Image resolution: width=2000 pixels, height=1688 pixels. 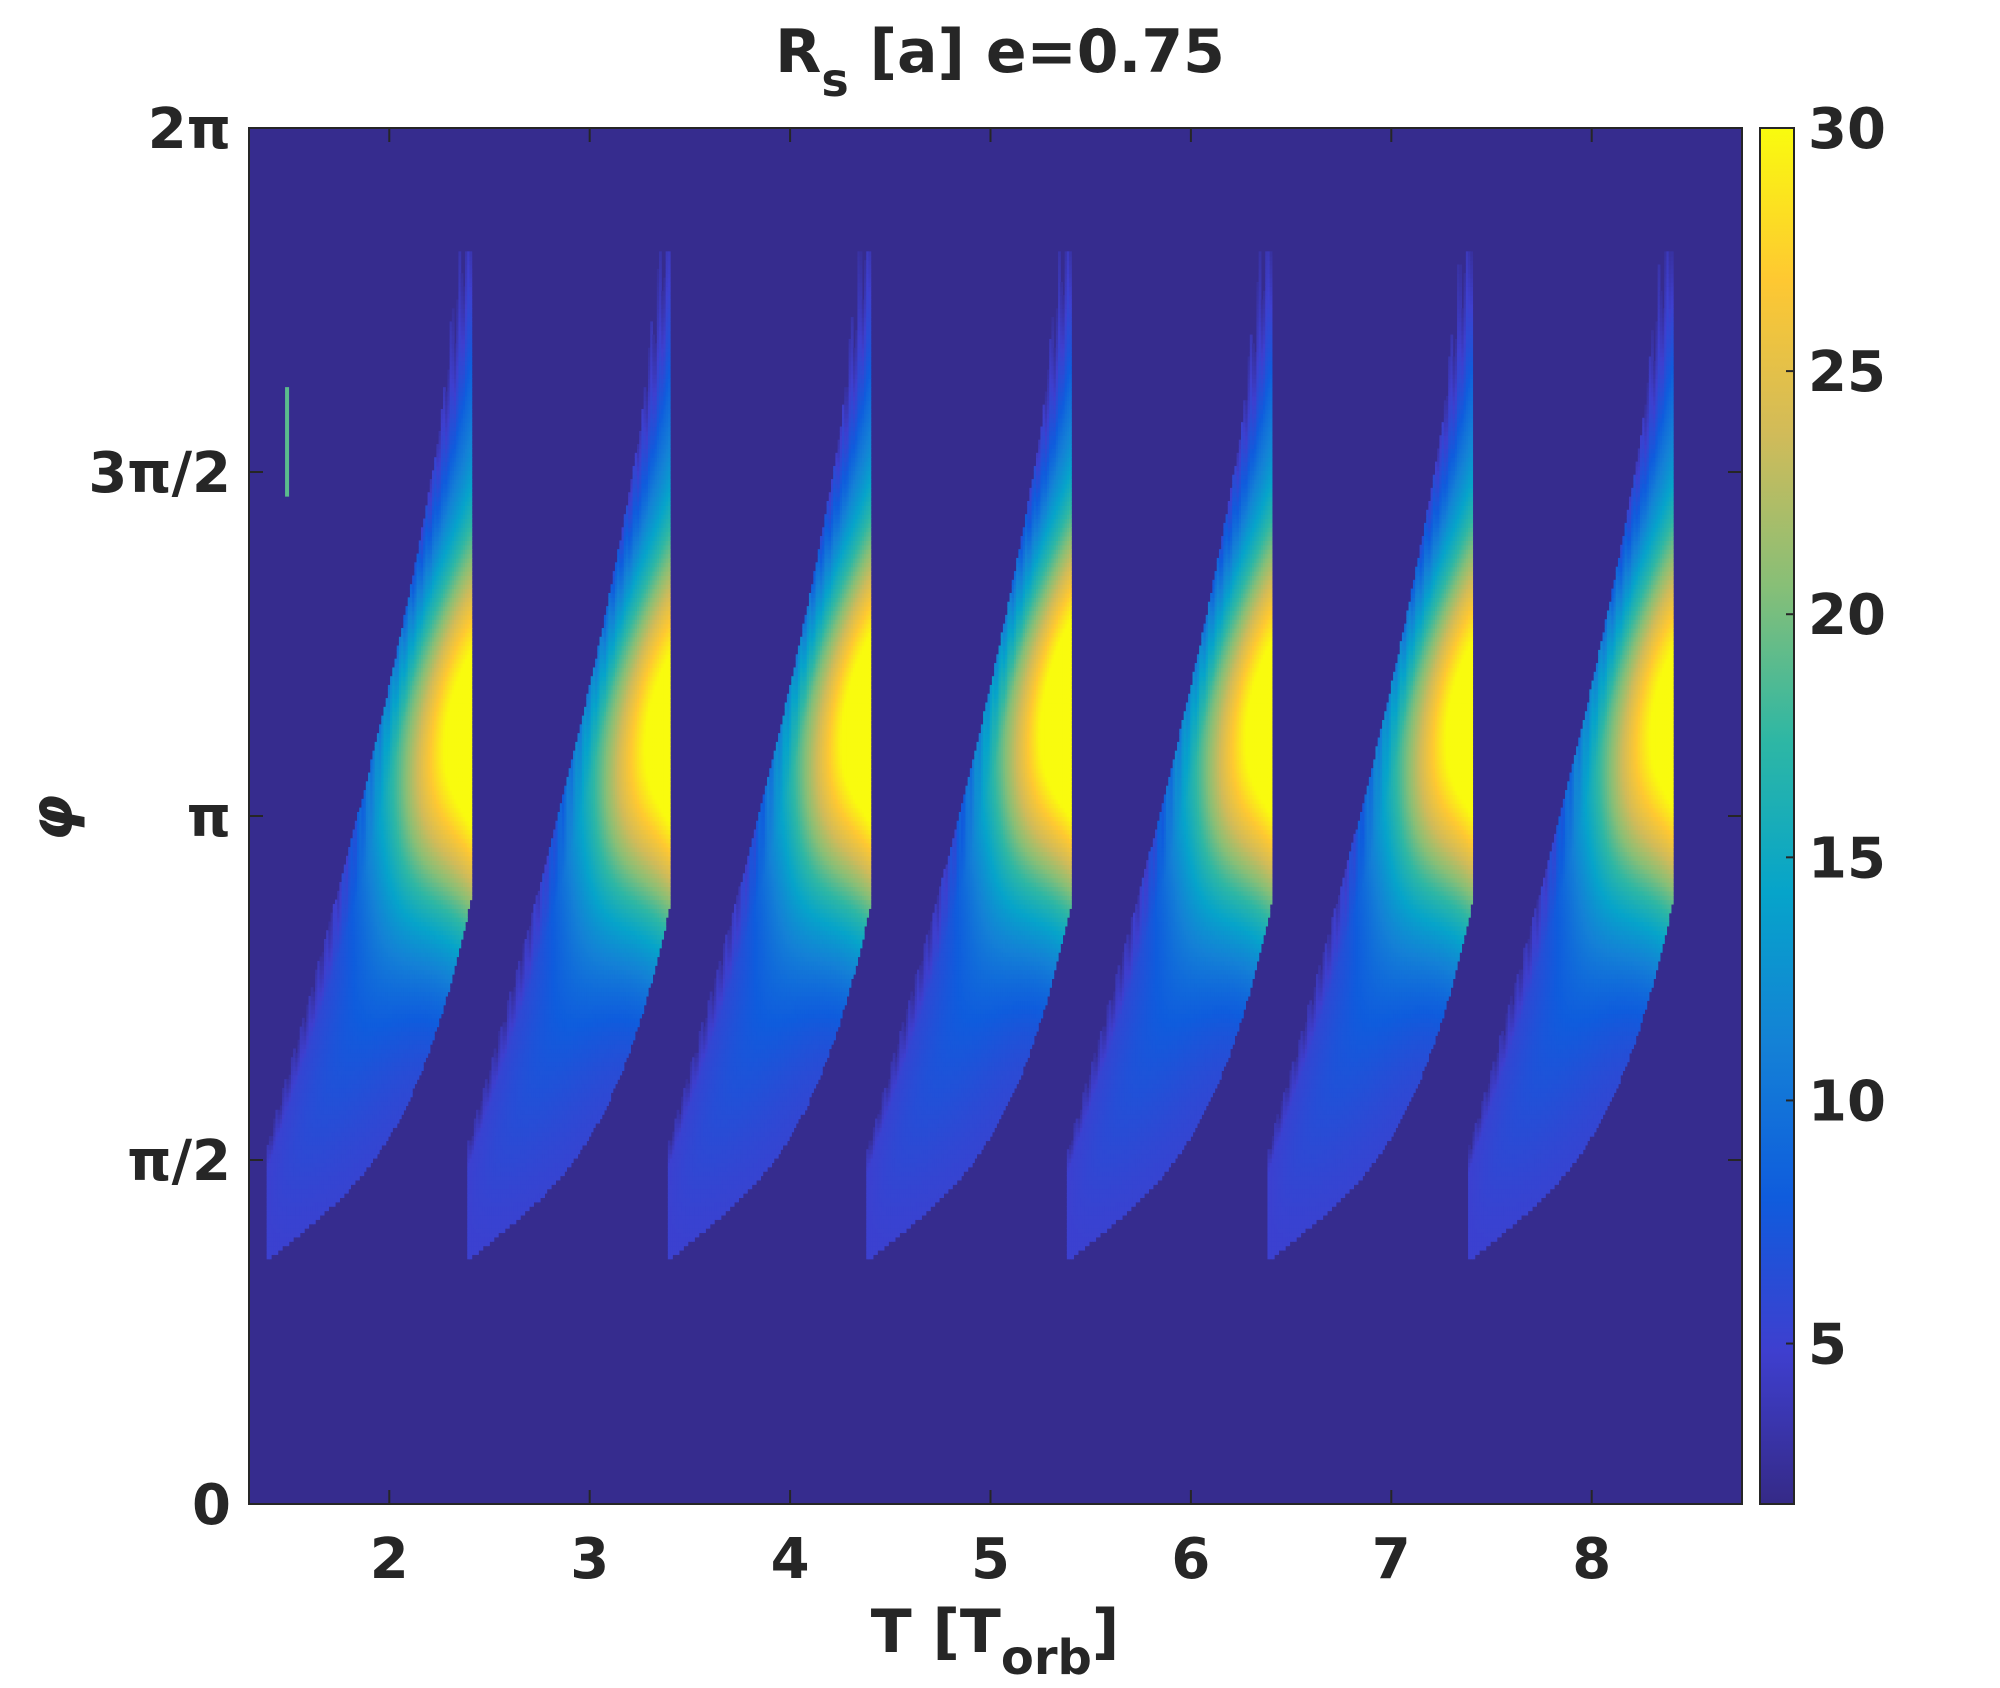 I want to click on chart-title: Rs [a] e=0.75, so click(x=1000, y=62).